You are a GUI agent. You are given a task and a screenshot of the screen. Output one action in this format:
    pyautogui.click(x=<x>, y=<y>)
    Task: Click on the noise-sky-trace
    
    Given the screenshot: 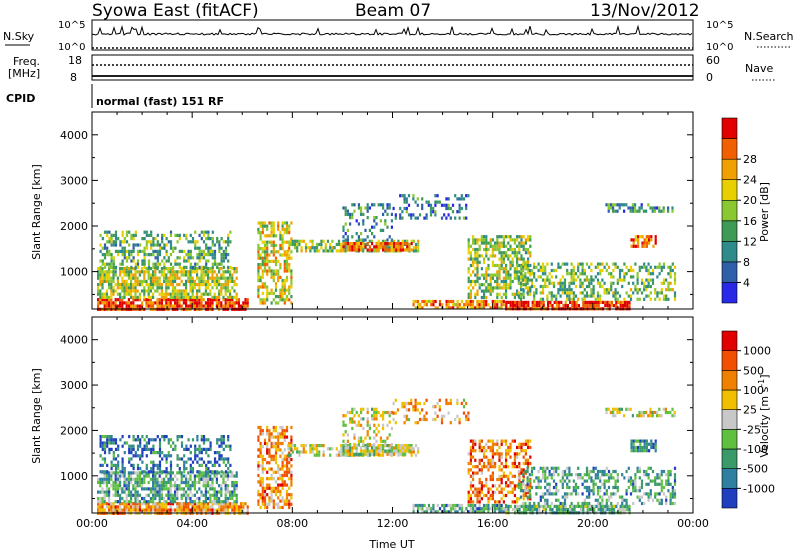 What is the action you would take?
    pyautogui.click(x=392, y=30)
    